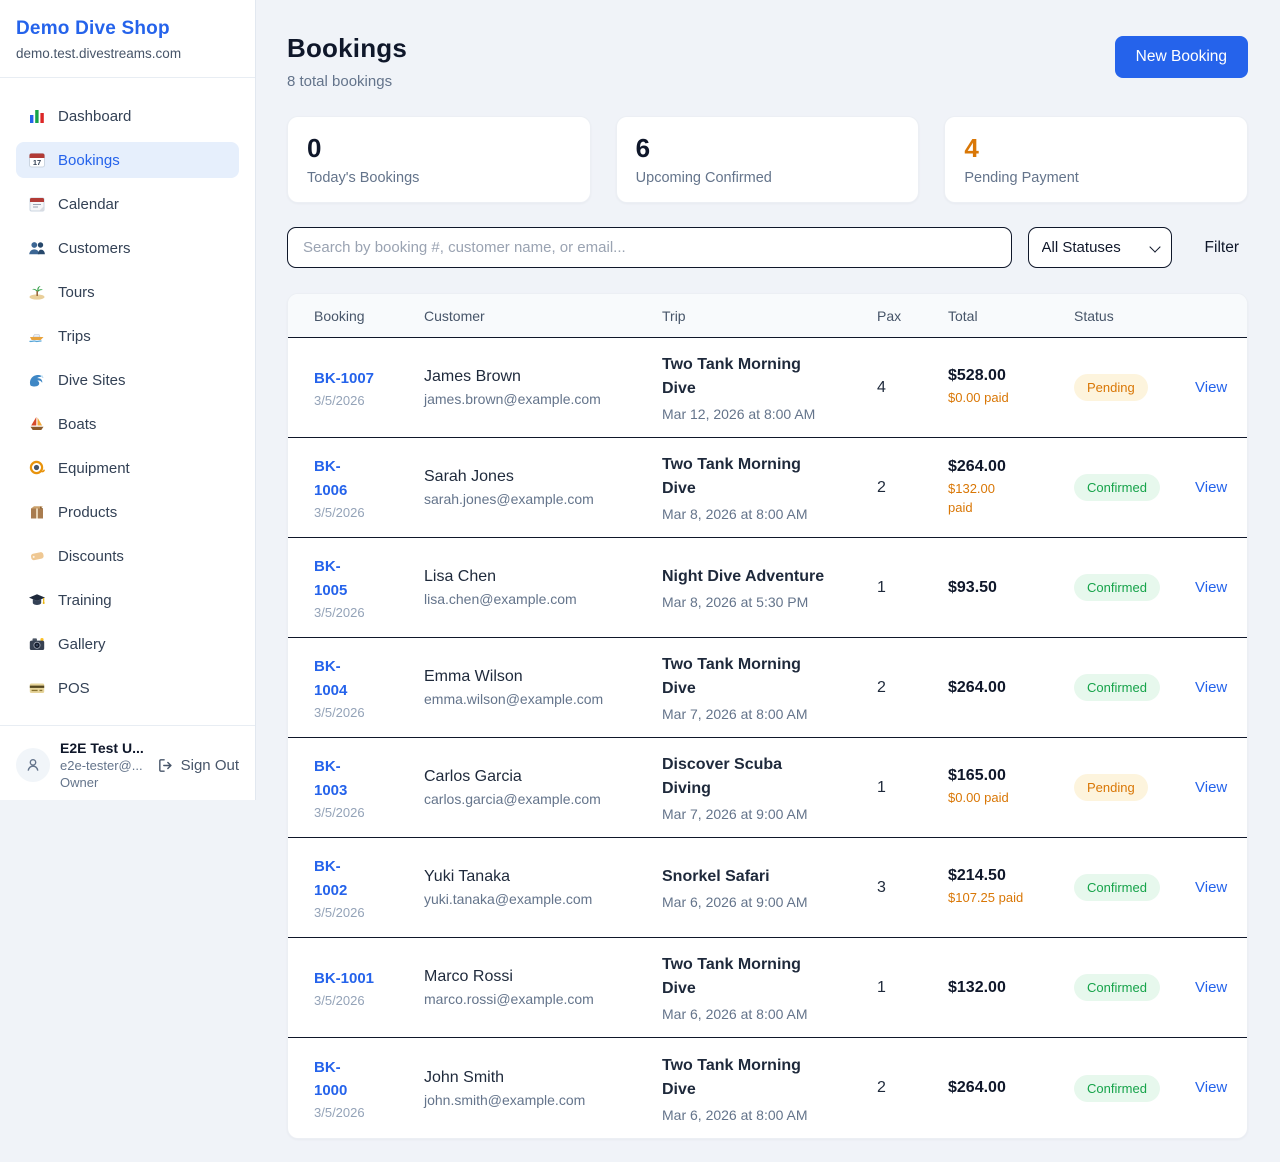 Image resolution: width=1280 pixels, height=1162 pixels. Describe the element at coordinates (95, 116) in the screenshot. I see `sidebar-item-label: Dashboard` at that location.